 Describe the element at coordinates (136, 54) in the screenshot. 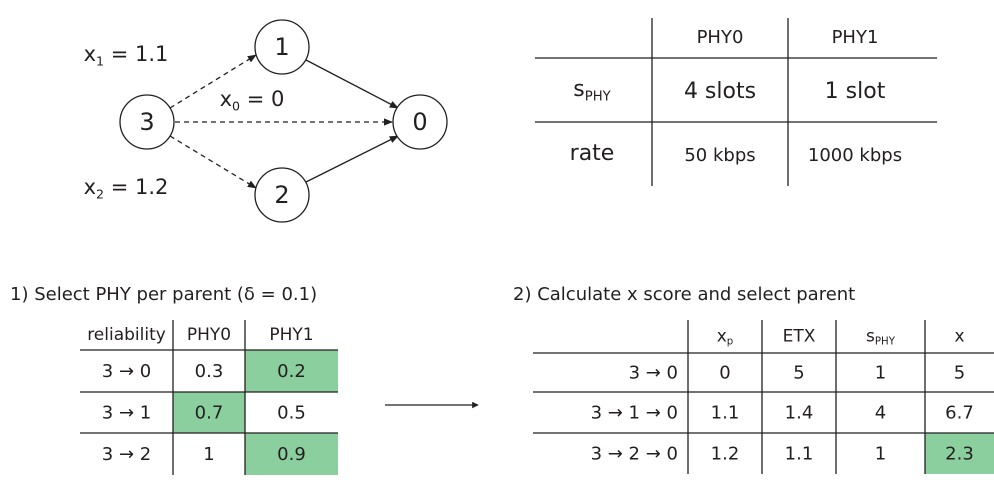

I see `rest: = 1.1` at that location.